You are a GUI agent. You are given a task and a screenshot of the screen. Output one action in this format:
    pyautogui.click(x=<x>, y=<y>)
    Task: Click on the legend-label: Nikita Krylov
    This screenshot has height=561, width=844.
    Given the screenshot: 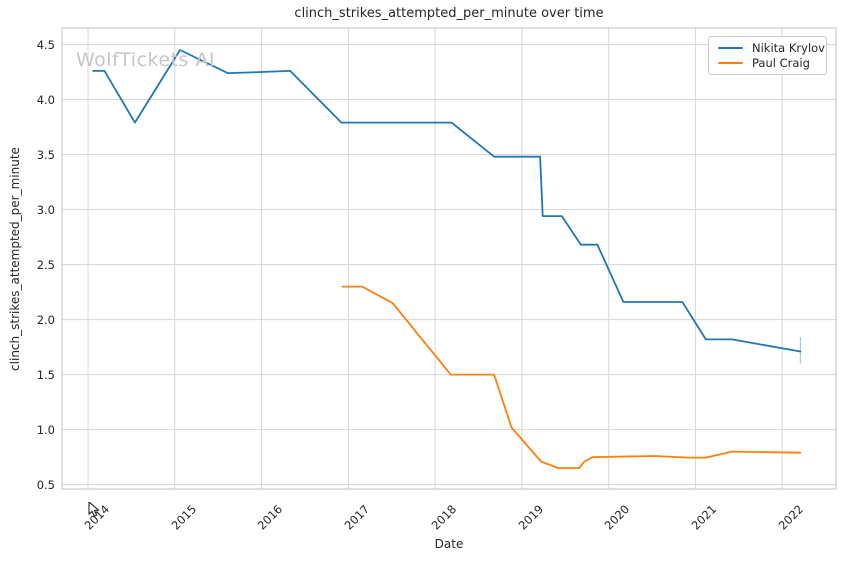 What is the action you would take?
    pyautogui.click(x=788, y=48)
    